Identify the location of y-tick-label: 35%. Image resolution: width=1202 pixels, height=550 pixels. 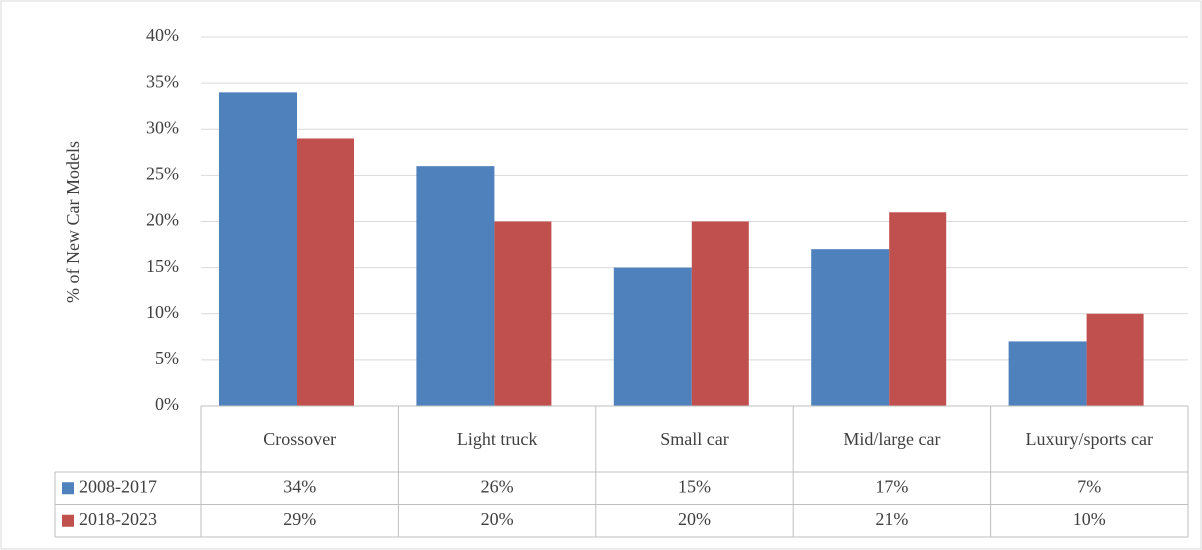
(162, 81).